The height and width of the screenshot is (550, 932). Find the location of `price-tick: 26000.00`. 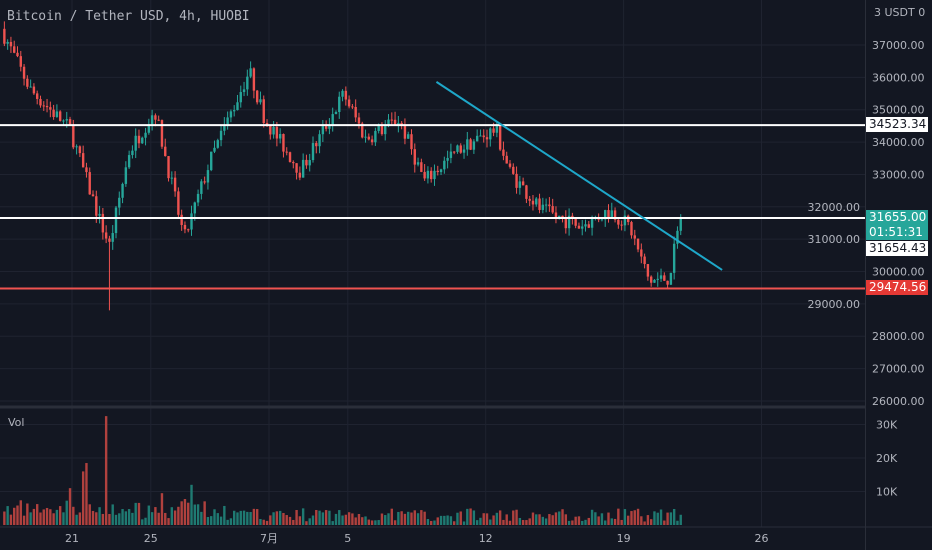

price-tick: 26000.00 is located at coordinates (898, 401).